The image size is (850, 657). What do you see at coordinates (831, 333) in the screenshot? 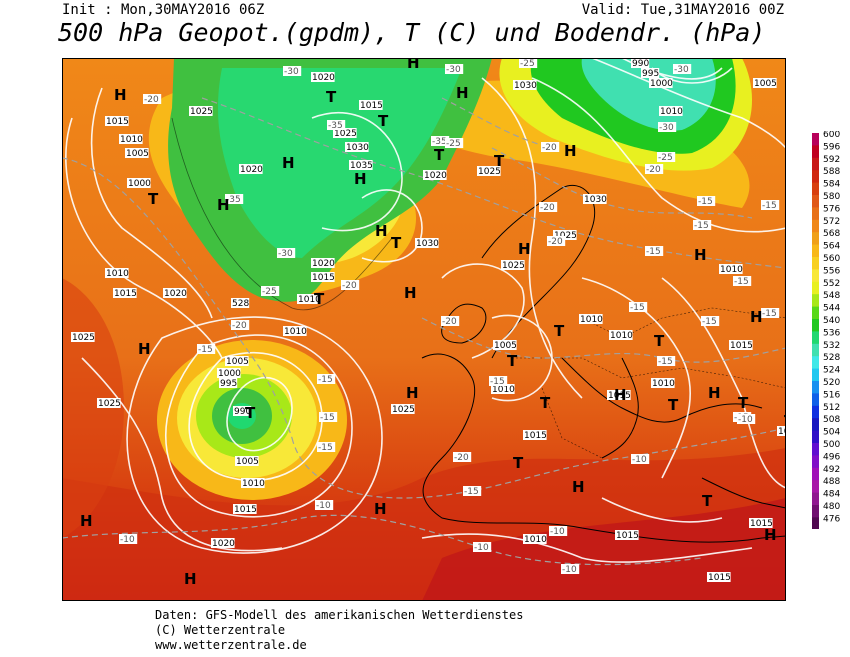
I see `legend-tick: 536` at bounding box center [831, 333].